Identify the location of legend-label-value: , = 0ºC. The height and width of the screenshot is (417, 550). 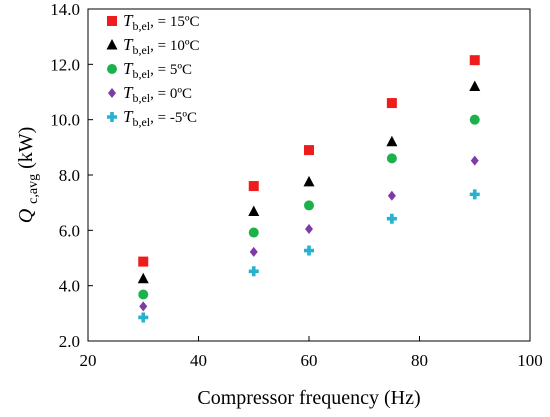
(171, 94).